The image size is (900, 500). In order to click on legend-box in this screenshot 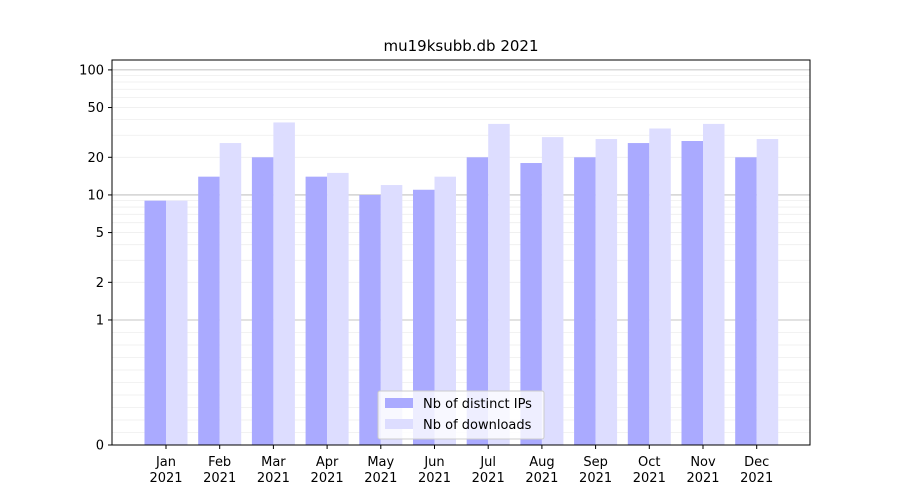, I will do `click(461, 415)`.